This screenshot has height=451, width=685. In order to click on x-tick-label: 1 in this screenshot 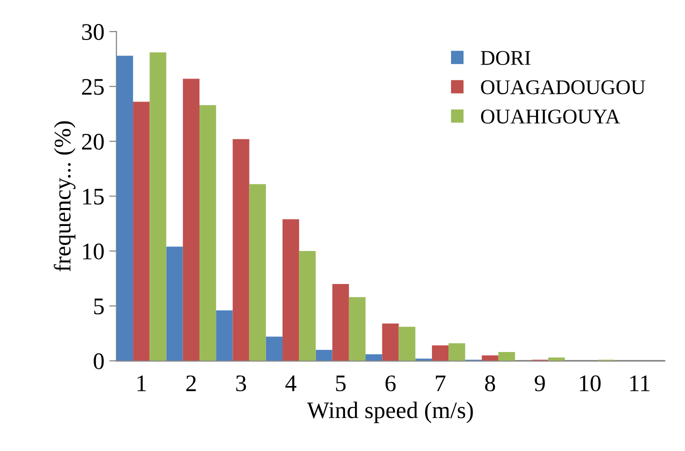, I will do `click(142, 383)`.